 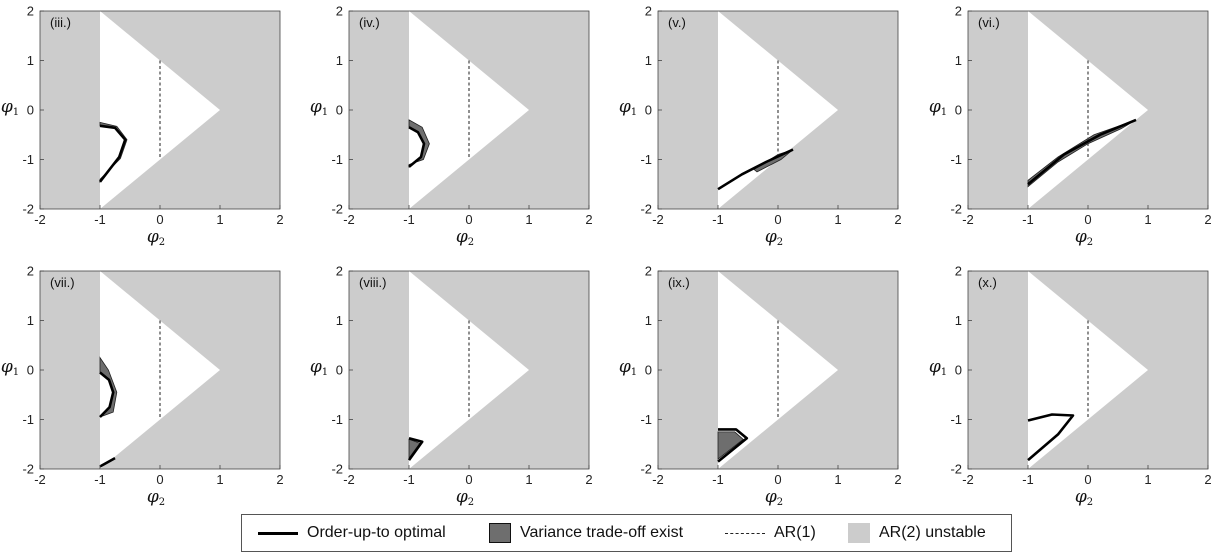 I want to click on optimal-curve-segment, so click(x=107, y=462).